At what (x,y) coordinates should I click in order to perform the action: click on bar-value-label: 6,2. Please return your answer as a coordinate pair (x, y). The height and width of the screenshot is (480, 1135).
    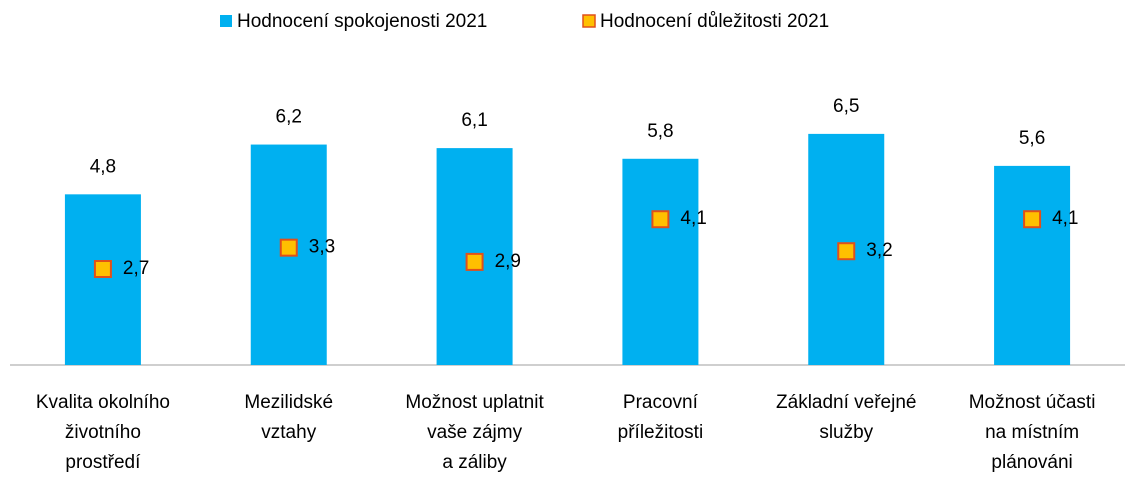
    Looking at the image, I should click on (289, 117).